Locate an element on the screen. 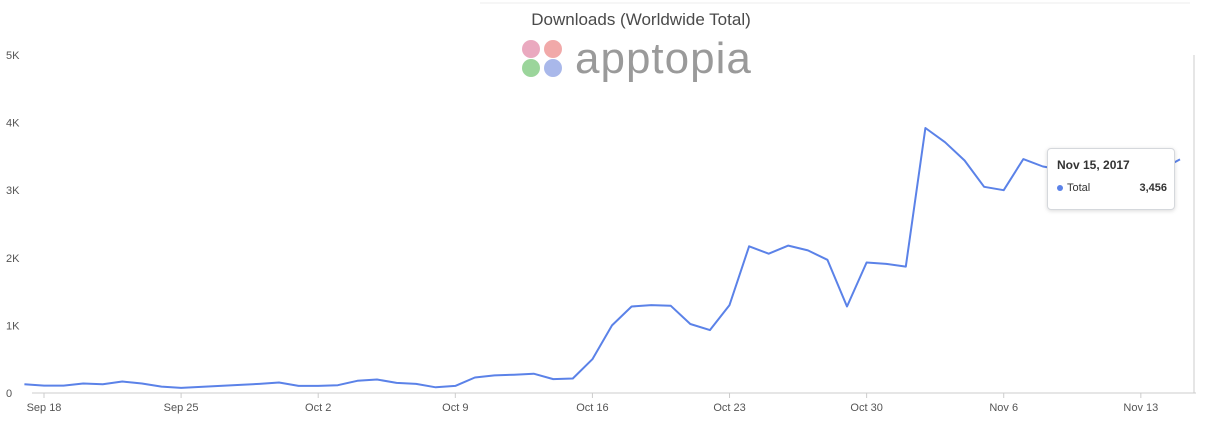  x-tick-label: Nov 6 is located at coordinates (1003, 408).